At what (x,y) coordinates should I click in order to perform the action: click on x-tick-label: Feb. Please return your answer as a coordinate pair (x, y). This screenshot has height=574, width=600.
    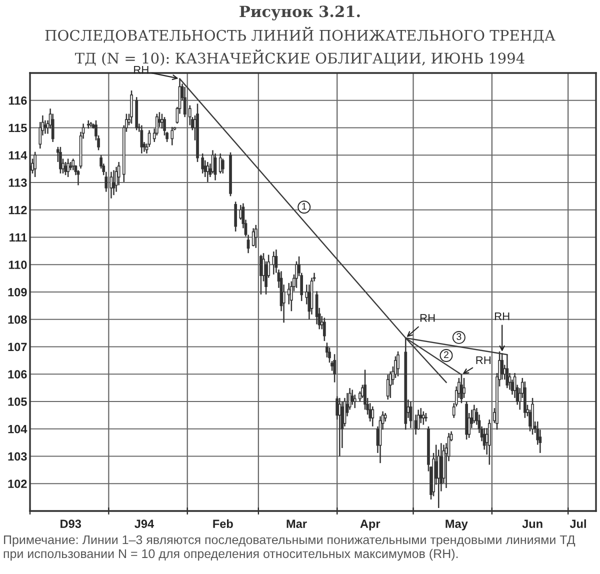
    Looking at the image, I should click on (223, 523).